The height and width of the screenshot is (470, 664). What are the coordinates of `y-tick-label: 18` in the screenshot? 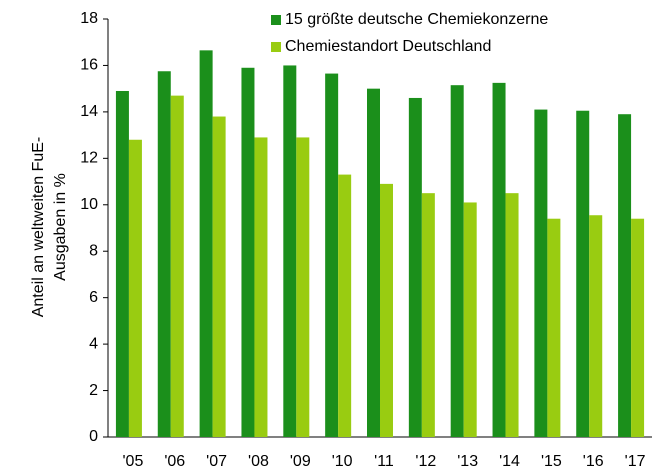 It's located at (89, 18).